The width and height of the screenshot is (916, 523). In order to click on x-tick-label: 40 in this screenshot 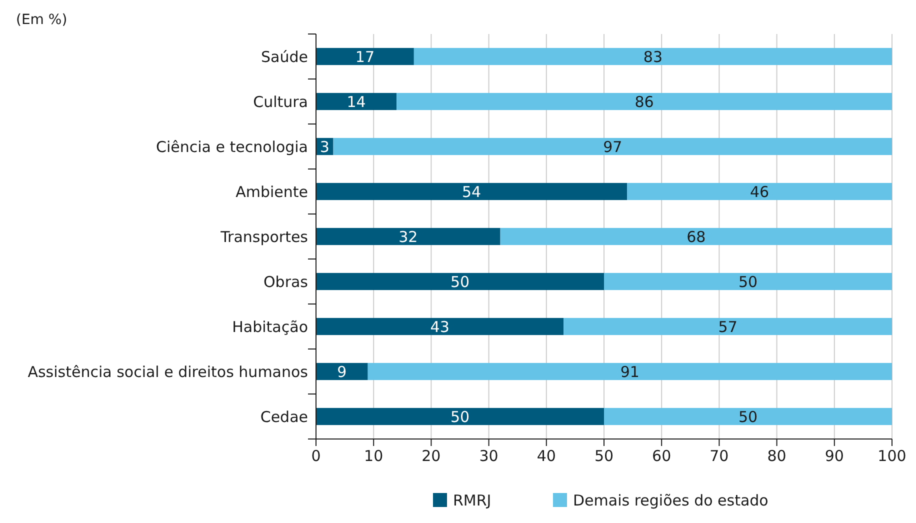, I will do `click(546, 456)`.